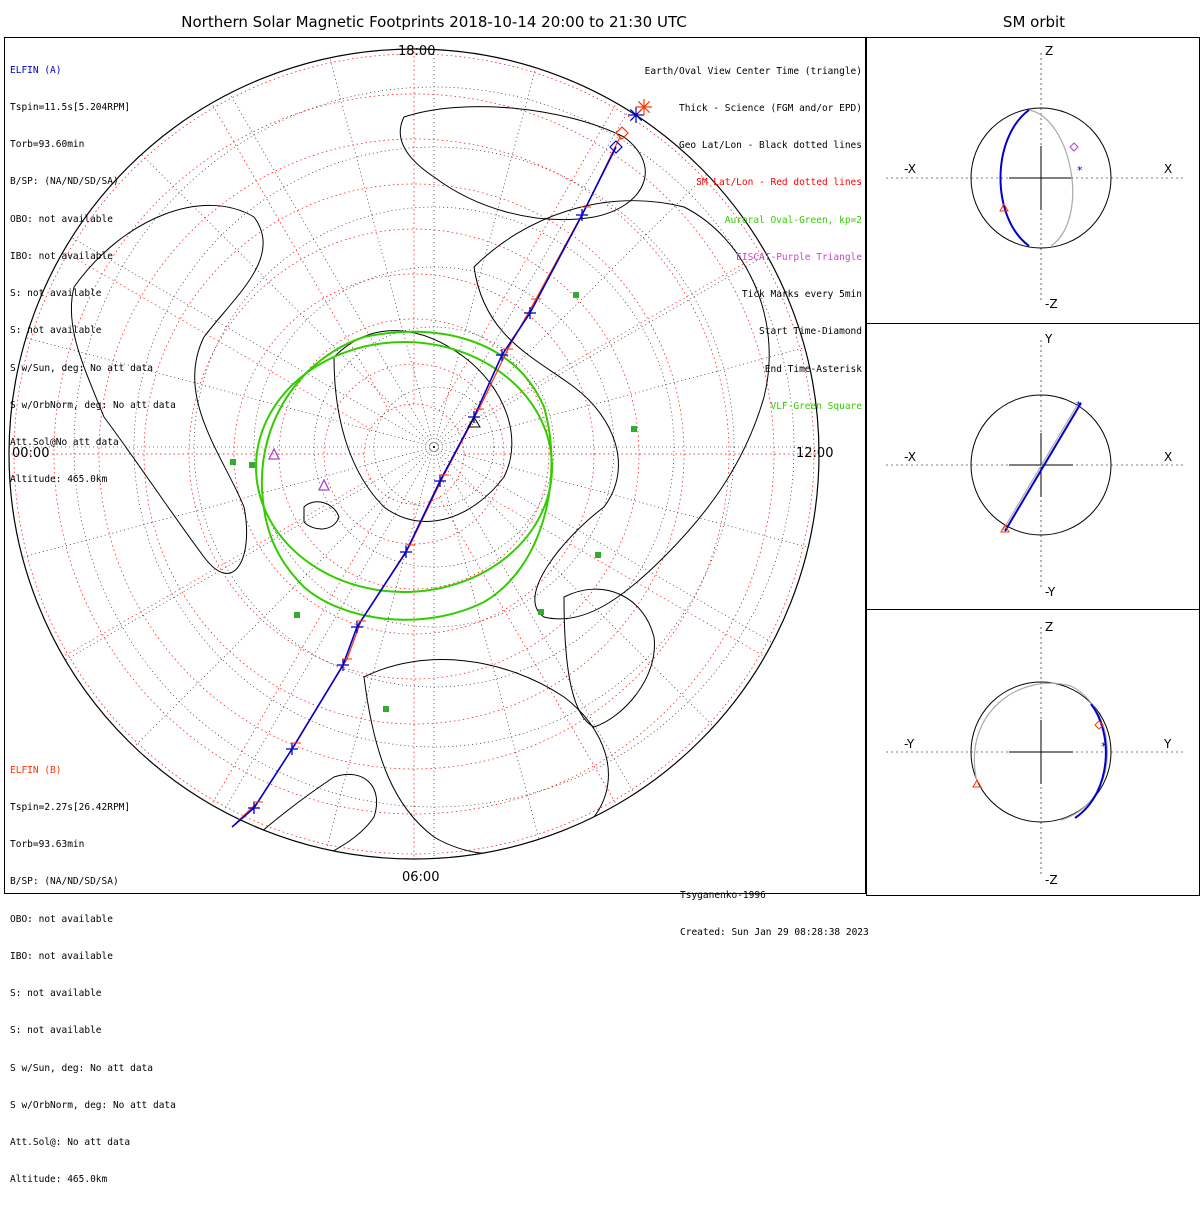 This screenshot has height=1211, width=1200. I want to click on mlt-label-left: 00:00, so click(31, 453).